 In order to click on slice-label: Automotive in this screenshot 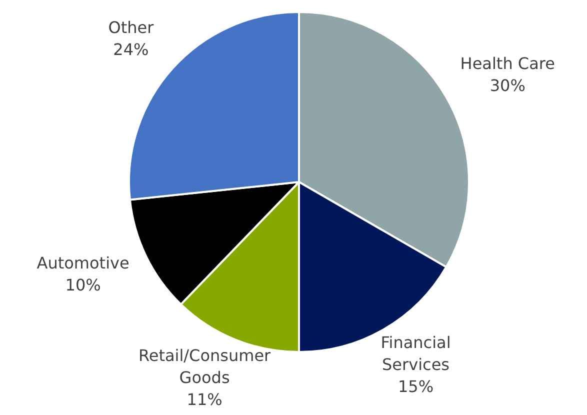, I will do `click(83, 262)`.